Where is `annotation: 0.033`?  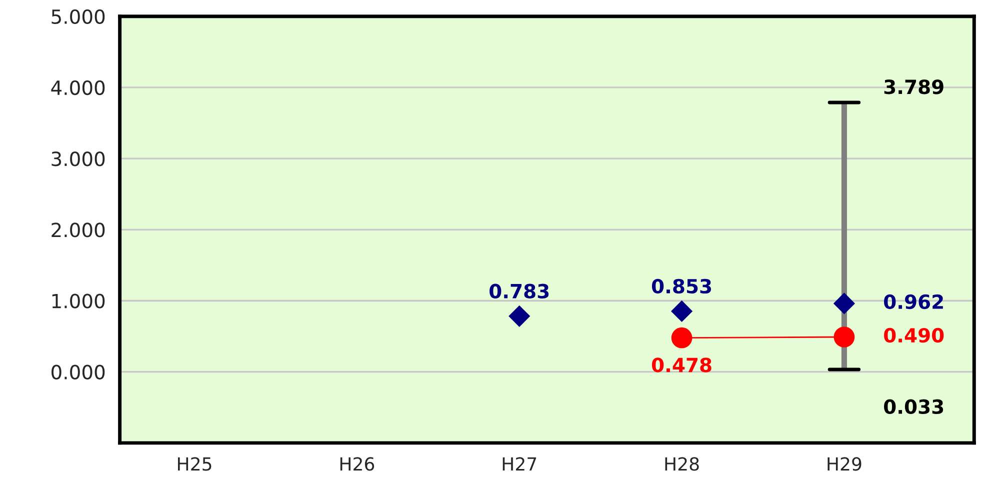 annotation: 0.033 is located at coordinates (914, 406).